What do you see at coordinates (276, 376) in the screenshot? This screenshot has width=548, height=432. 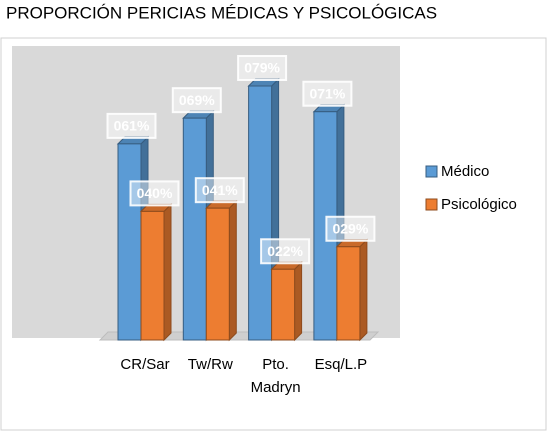 I see `x-tick-label: Pto. Madryn` at bounding box center [276, 376].